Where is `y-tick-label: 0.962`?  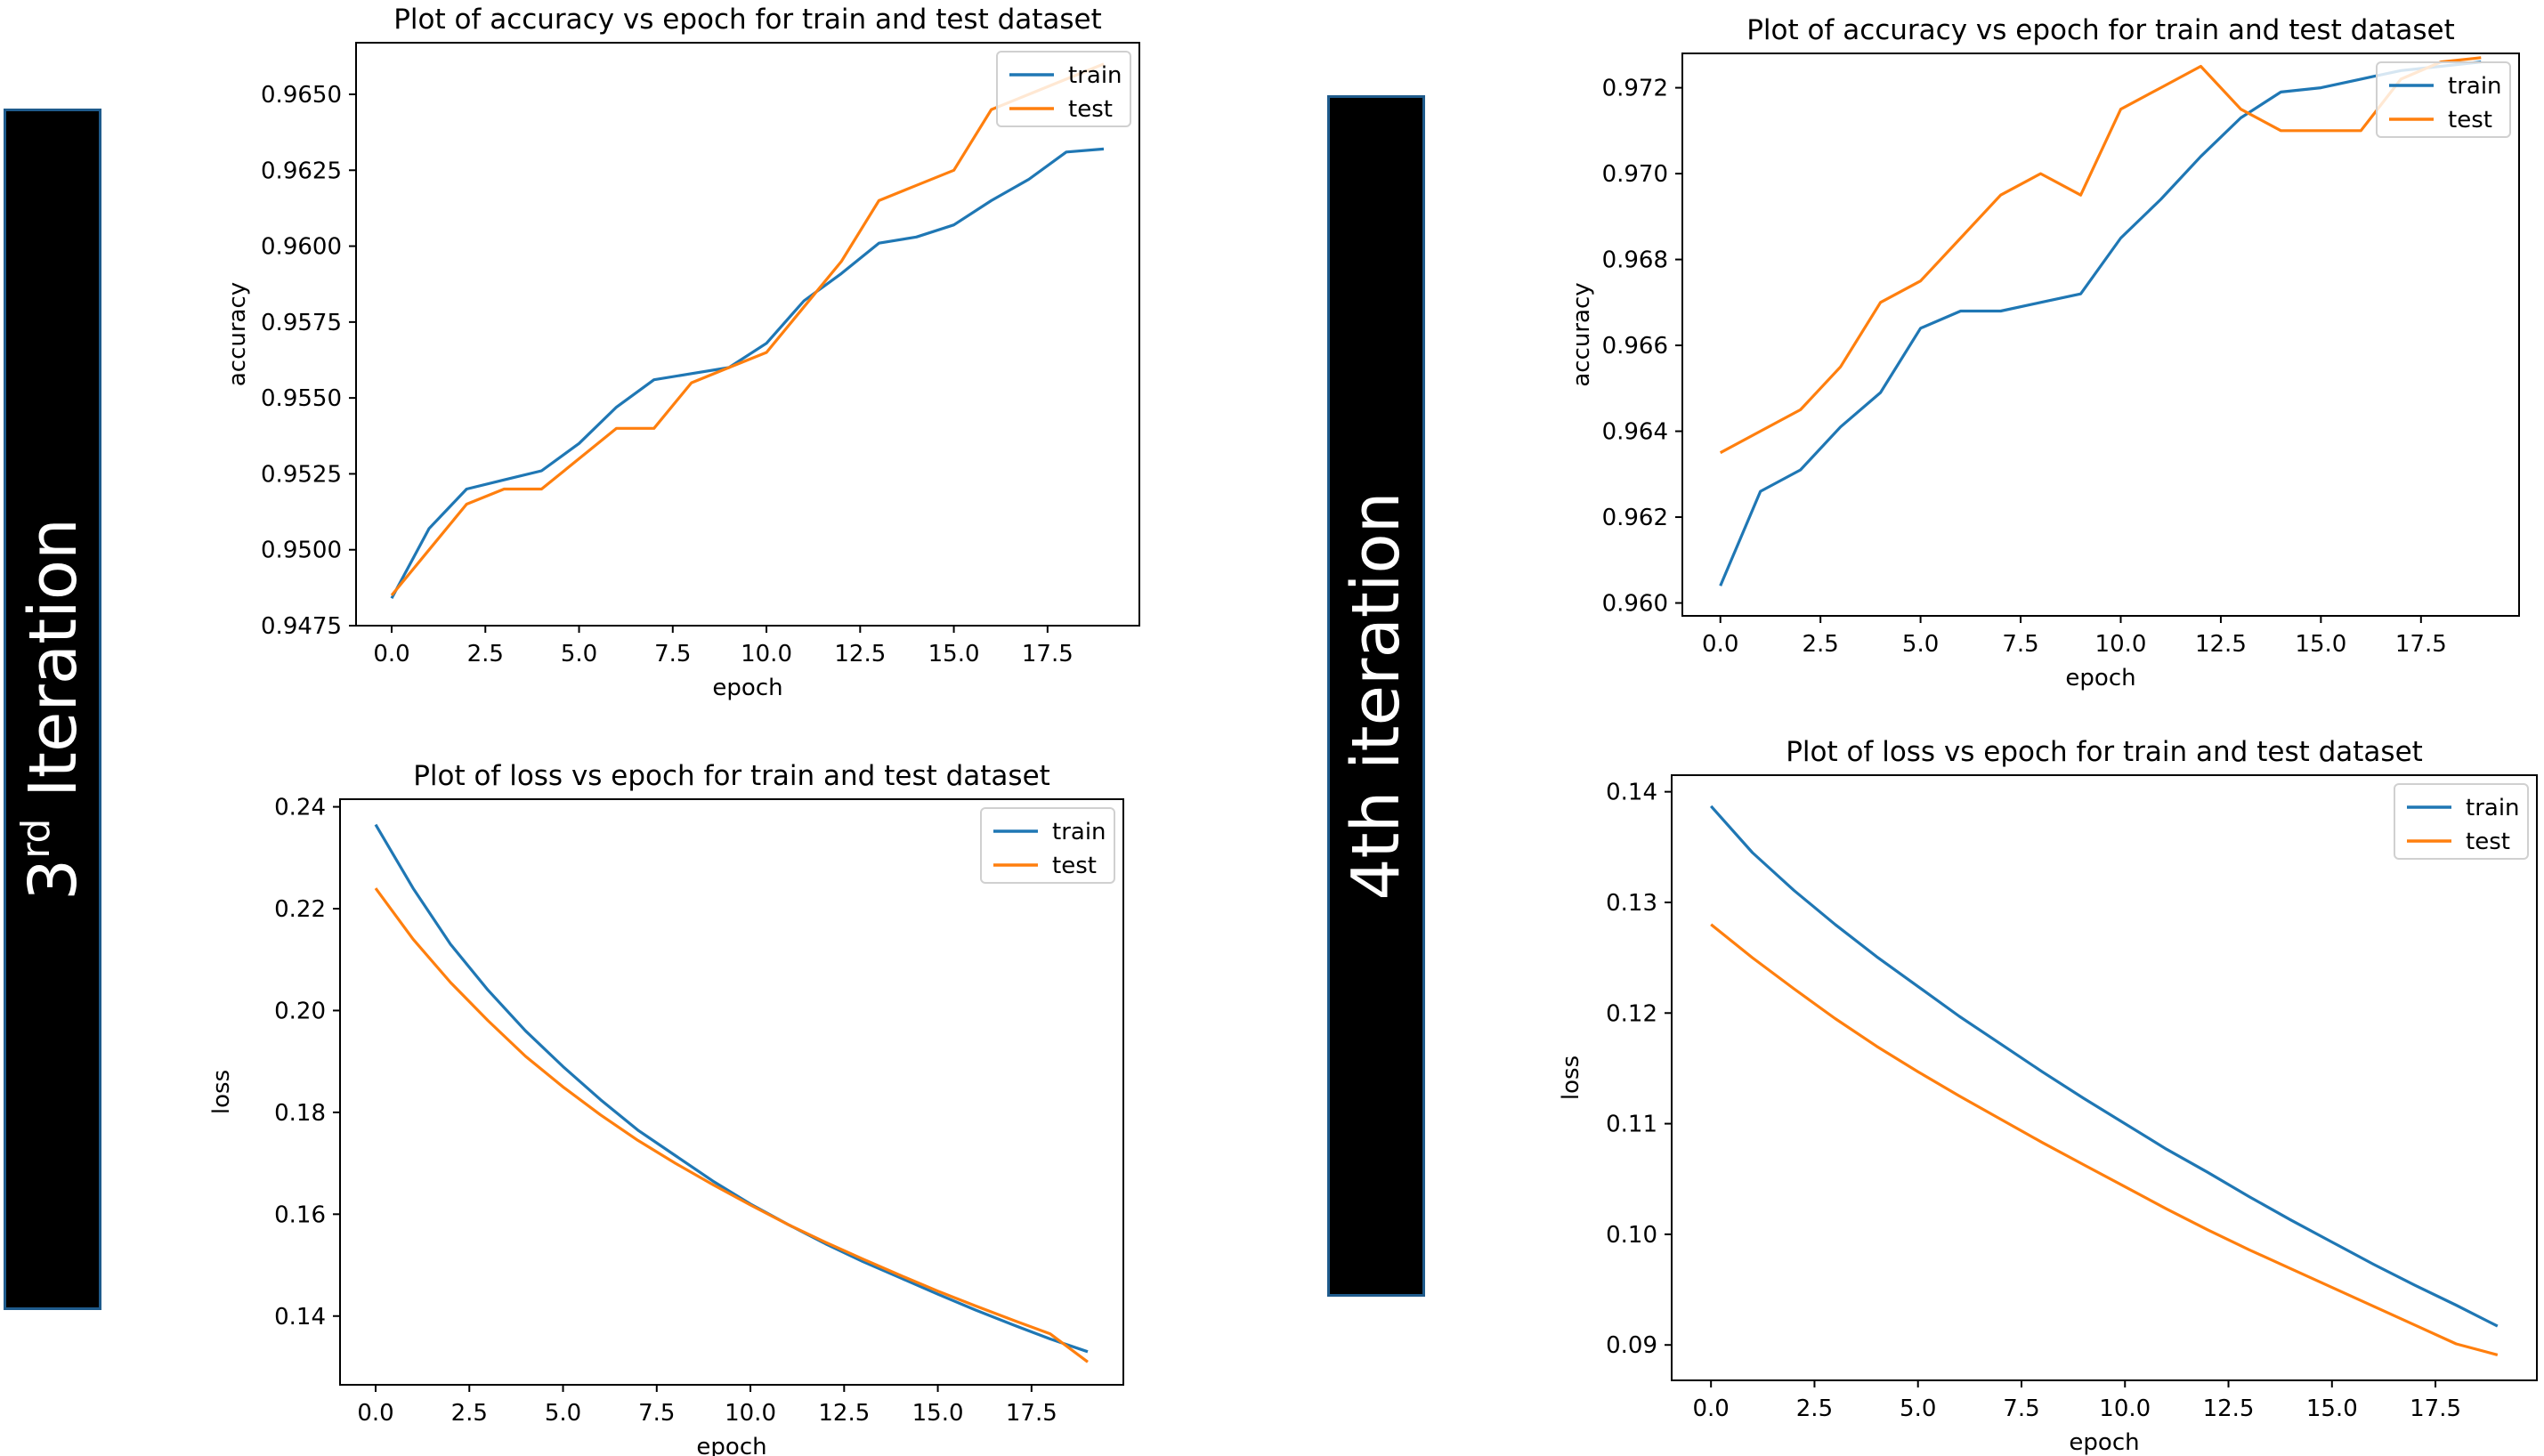
y-tick-label: 0.962 is located at coordinates (1635, 518).